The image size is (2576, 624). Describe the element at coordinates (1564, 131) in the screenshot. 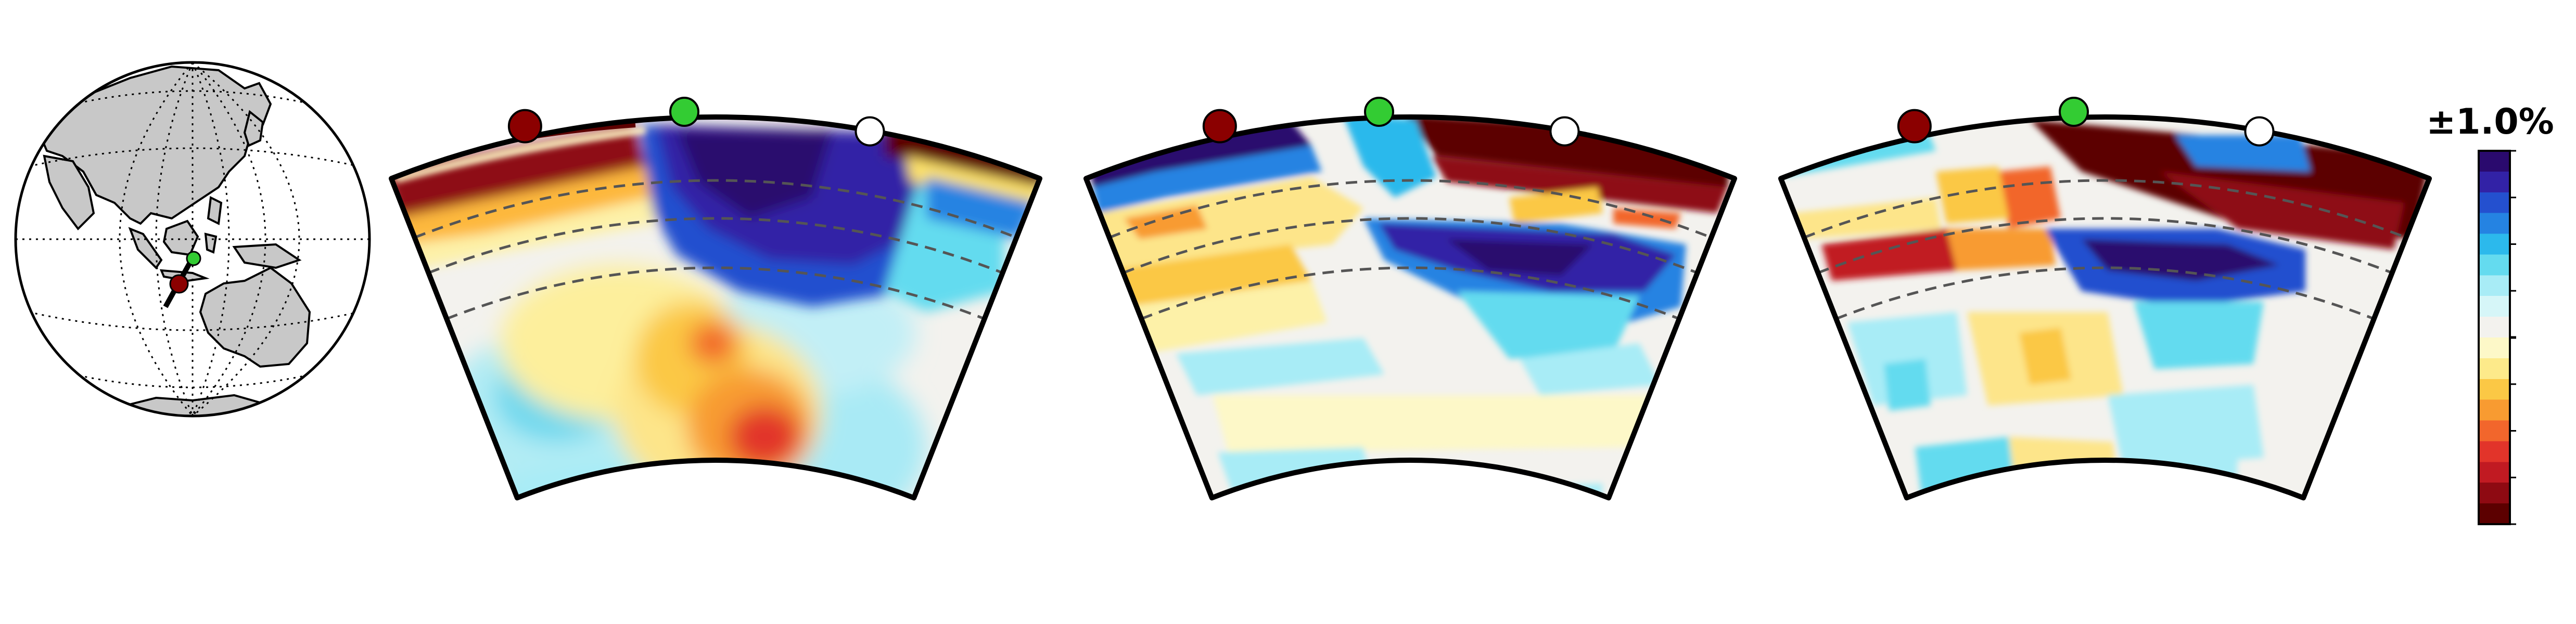

I see `panel-2-end-marker` at that location.